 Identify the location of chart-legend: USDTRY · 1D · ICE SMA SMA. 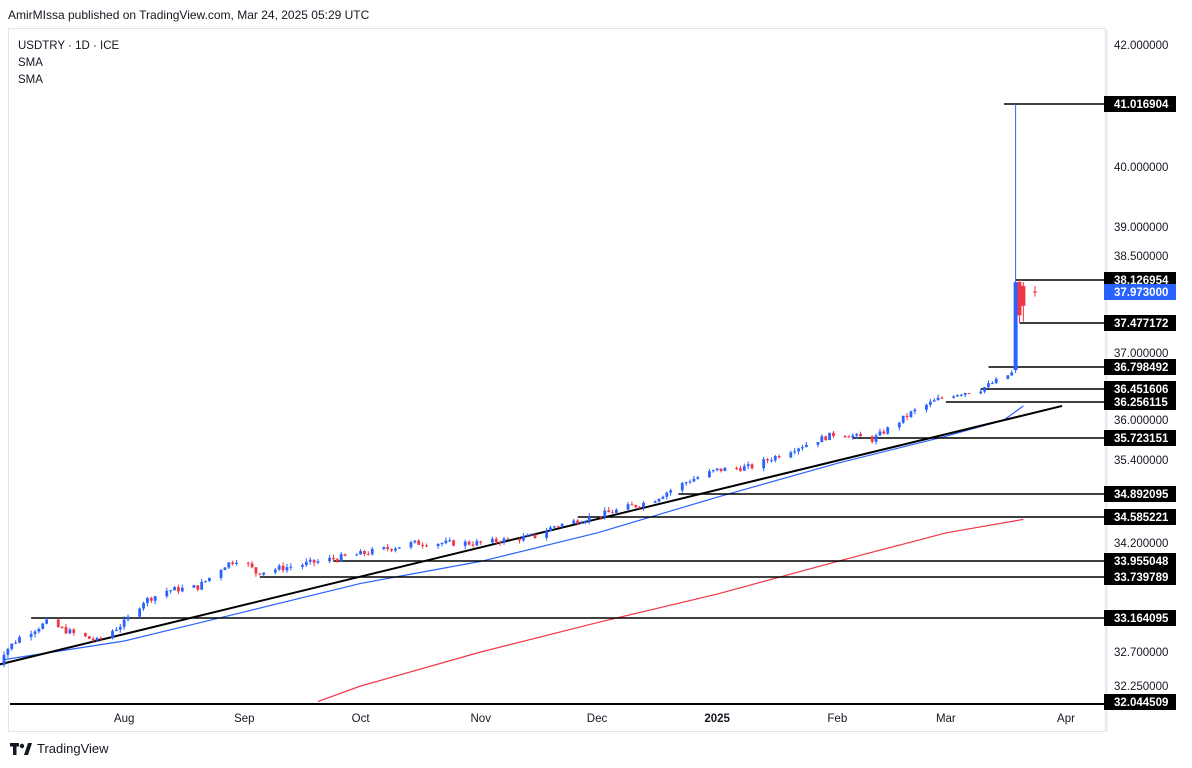
(68, 63).